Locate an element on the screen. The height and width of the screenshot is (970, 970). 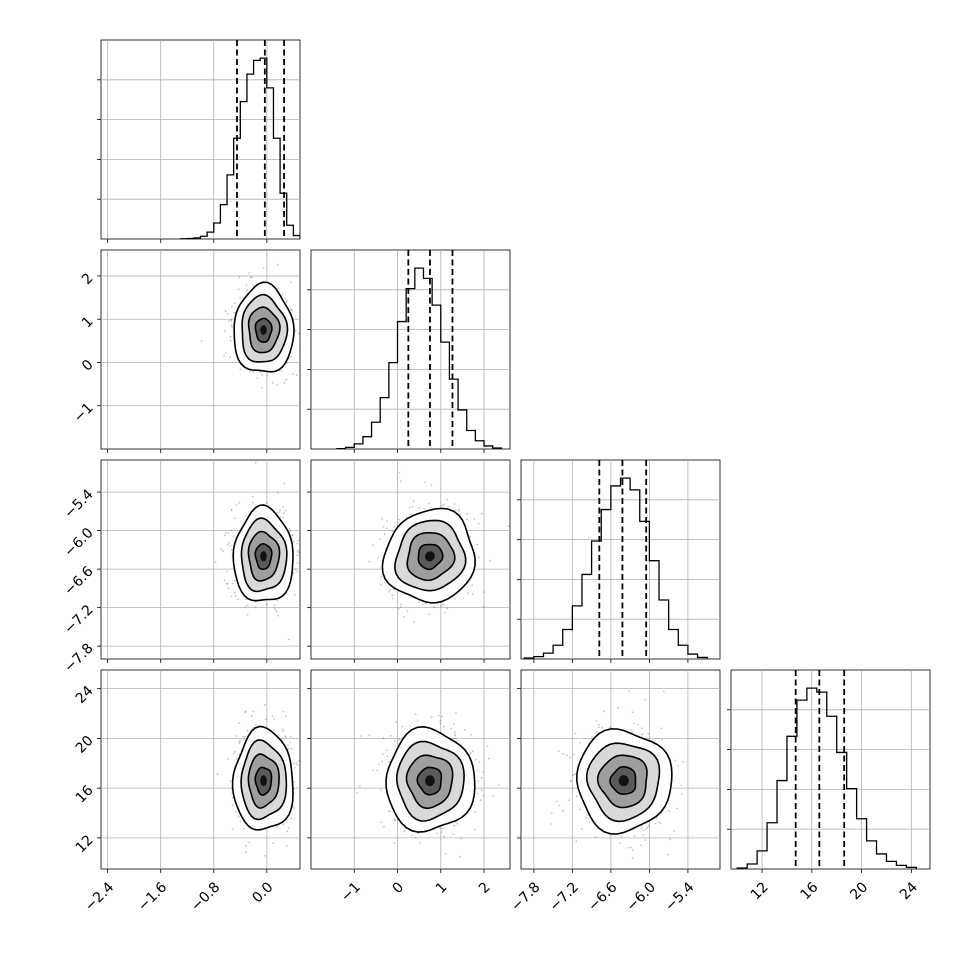
y-tick-label: −6.6 is located at coordinates (78, 580).